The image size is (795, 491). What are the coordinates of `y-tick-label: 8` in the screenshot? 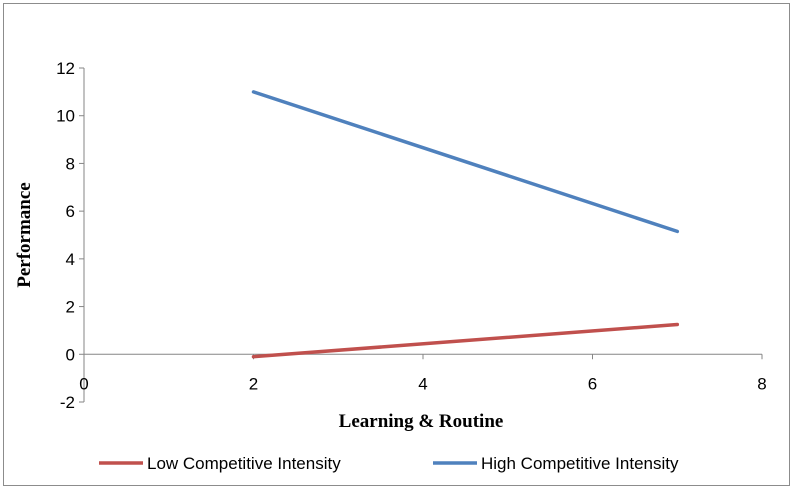 It's located at (70, 163).